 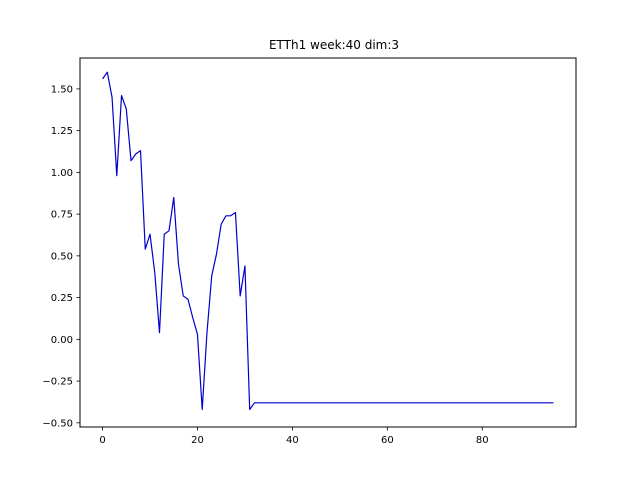 I want to click on x-tick-label: 80, so click(x=482, y=440).